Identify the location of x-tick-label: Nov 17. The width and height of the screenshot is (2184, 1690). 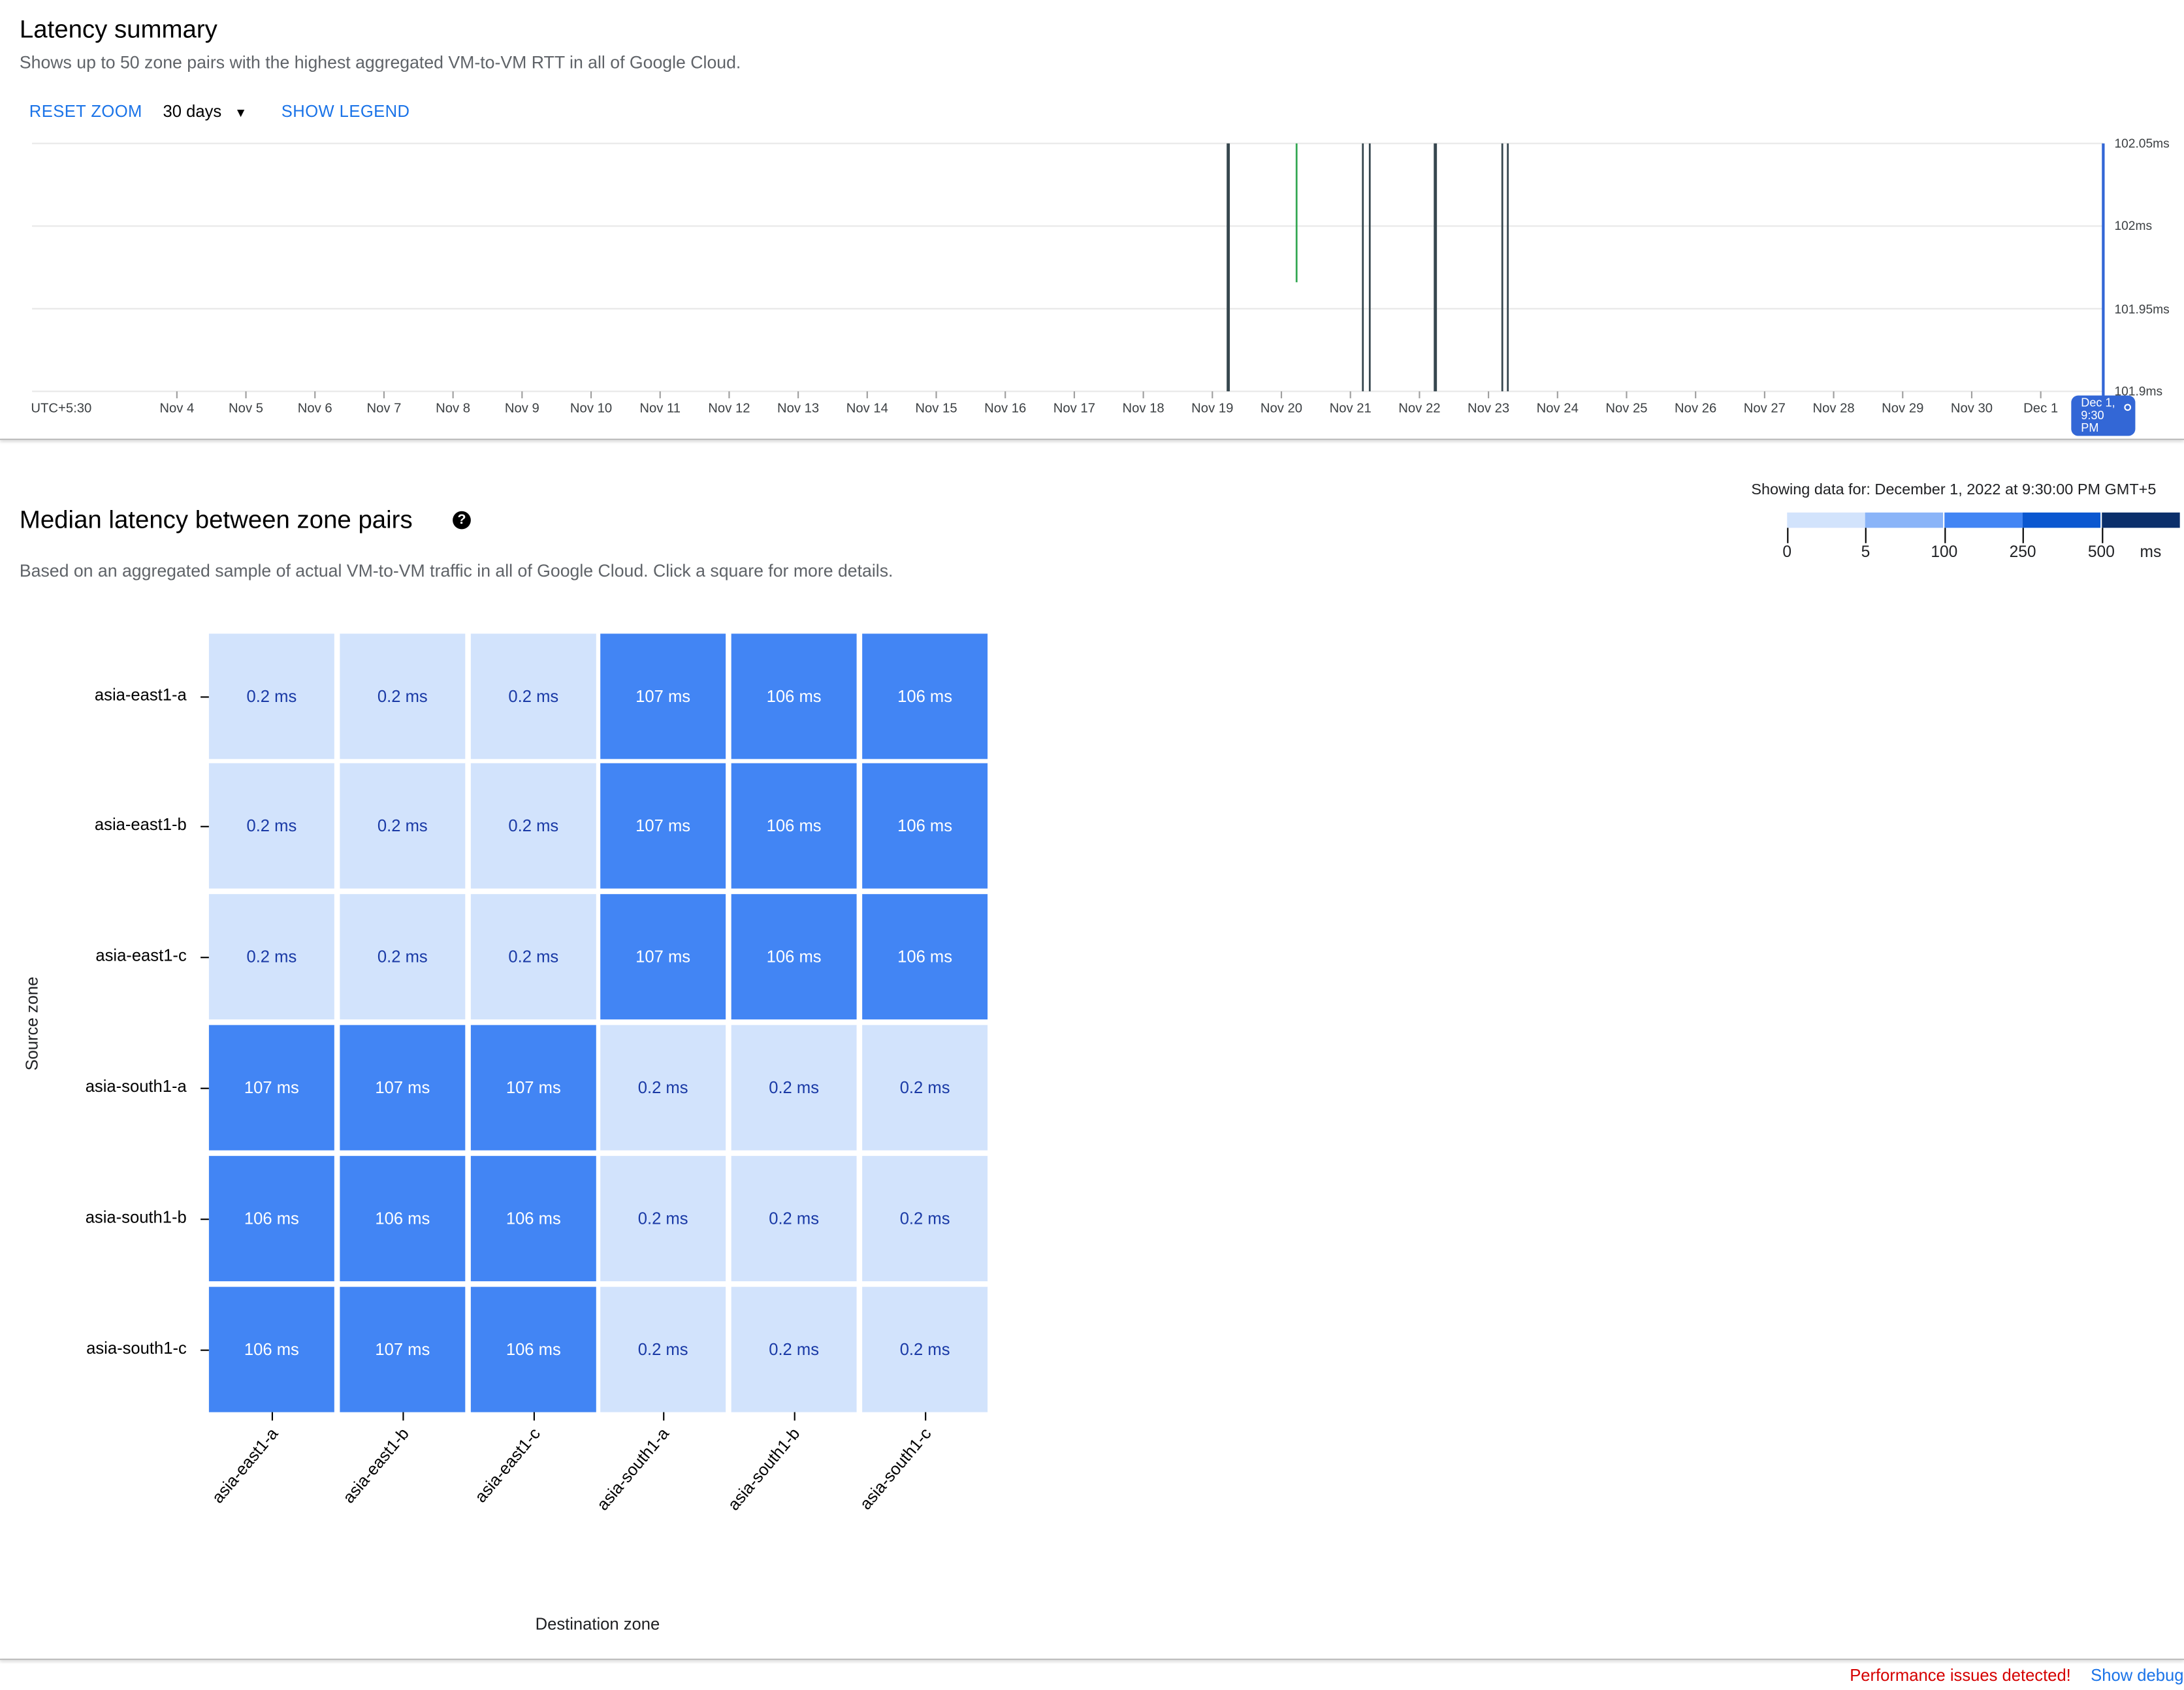
(1074, 409).